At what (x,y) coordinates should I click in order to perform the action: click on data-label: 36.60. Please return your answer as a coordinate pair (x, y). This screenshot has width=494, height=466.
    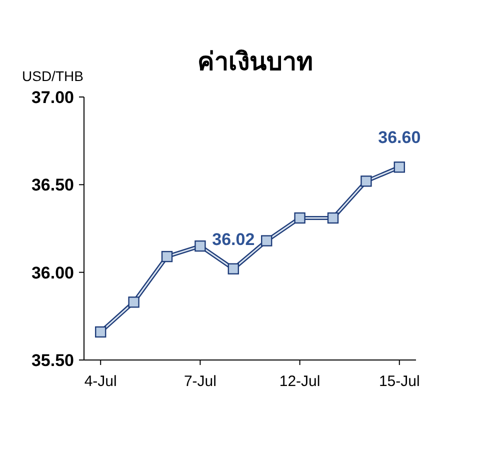
    Looking at the image, I should click on (399, 138).